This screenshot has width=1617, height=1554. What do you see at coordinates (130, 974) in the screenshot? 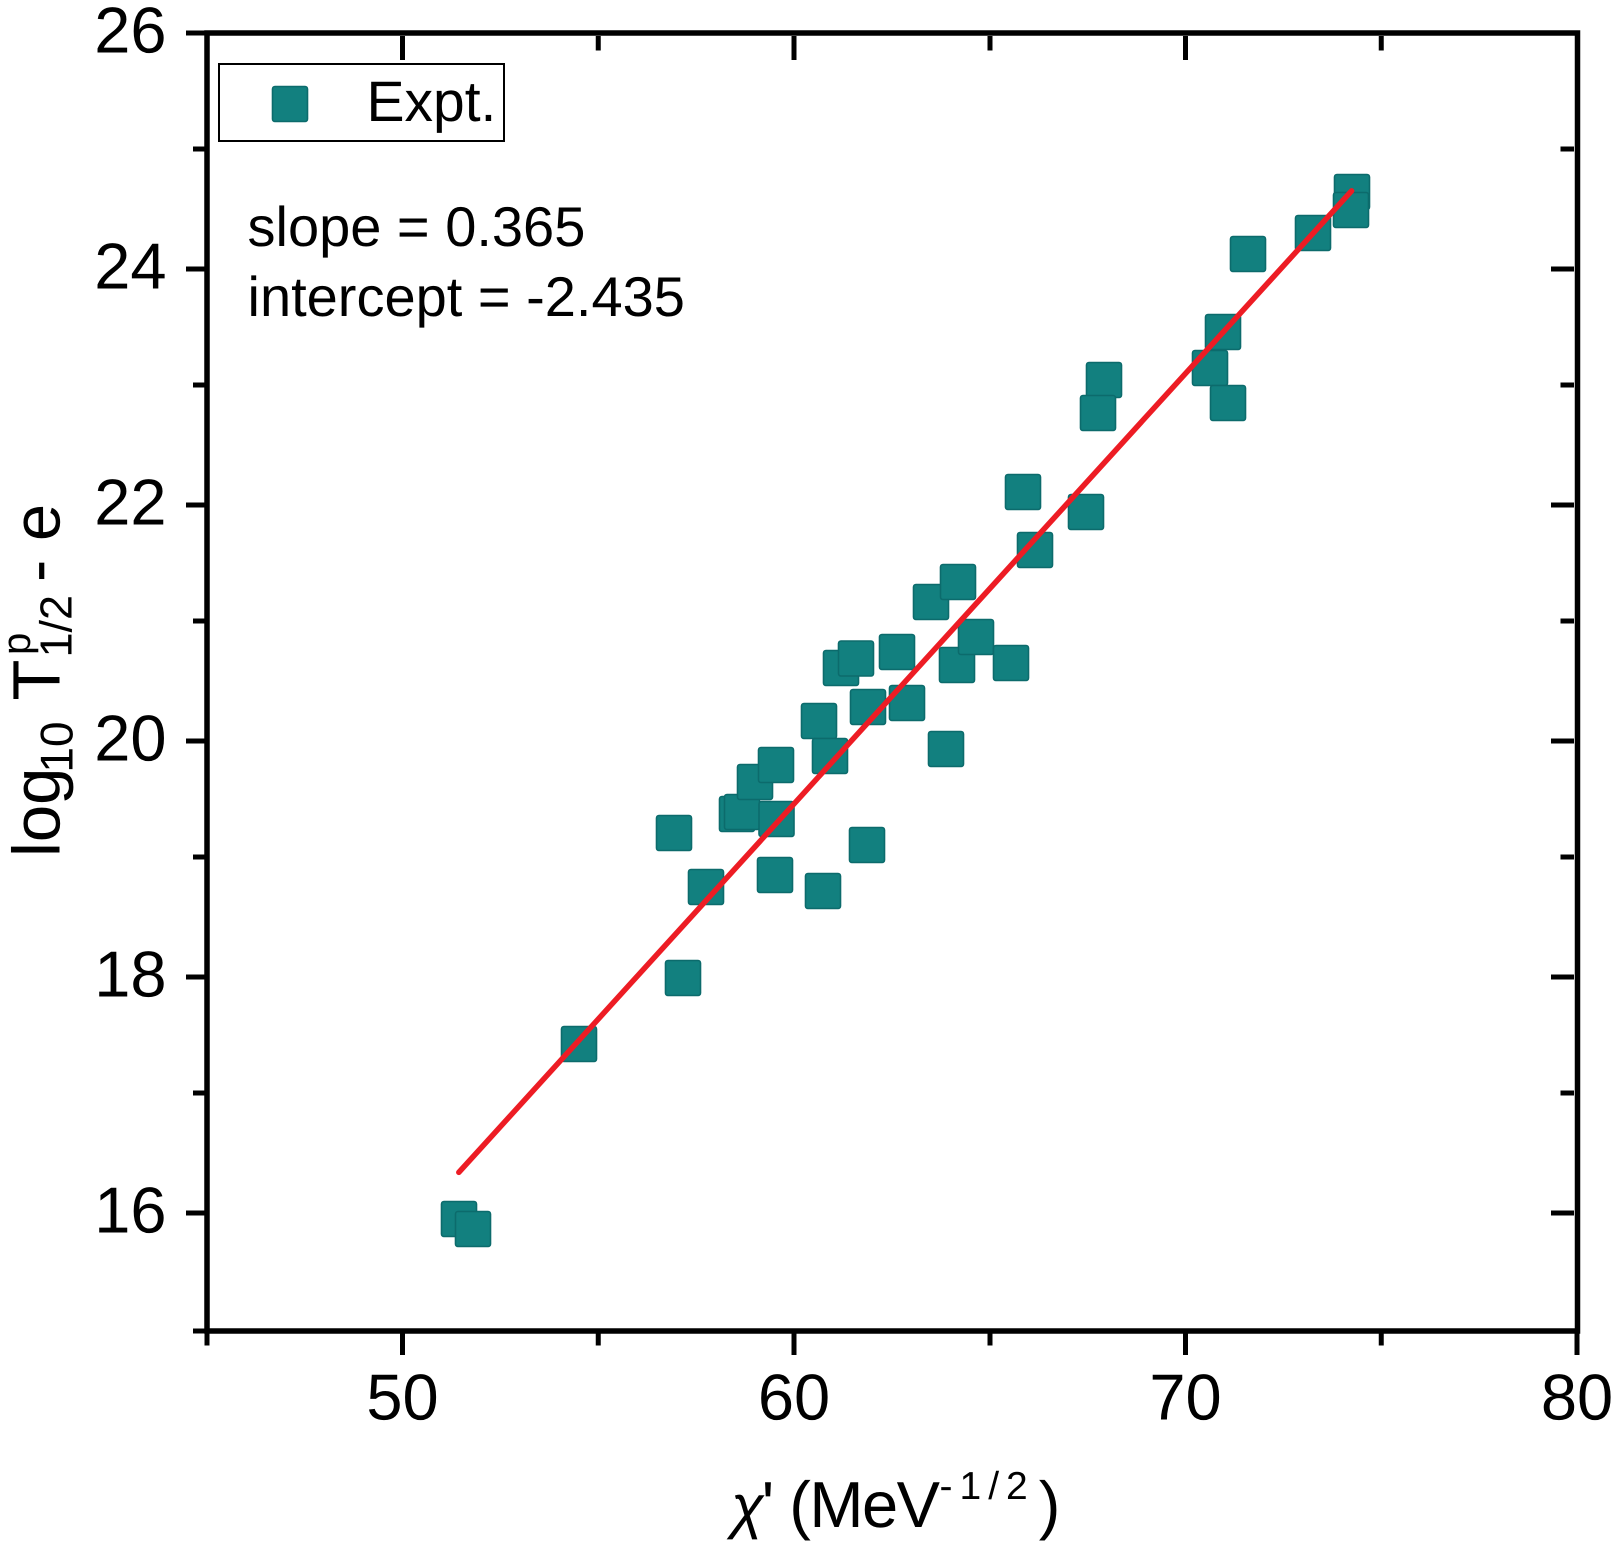
I see `svg-text: 18` at bounding box center [130, 974].